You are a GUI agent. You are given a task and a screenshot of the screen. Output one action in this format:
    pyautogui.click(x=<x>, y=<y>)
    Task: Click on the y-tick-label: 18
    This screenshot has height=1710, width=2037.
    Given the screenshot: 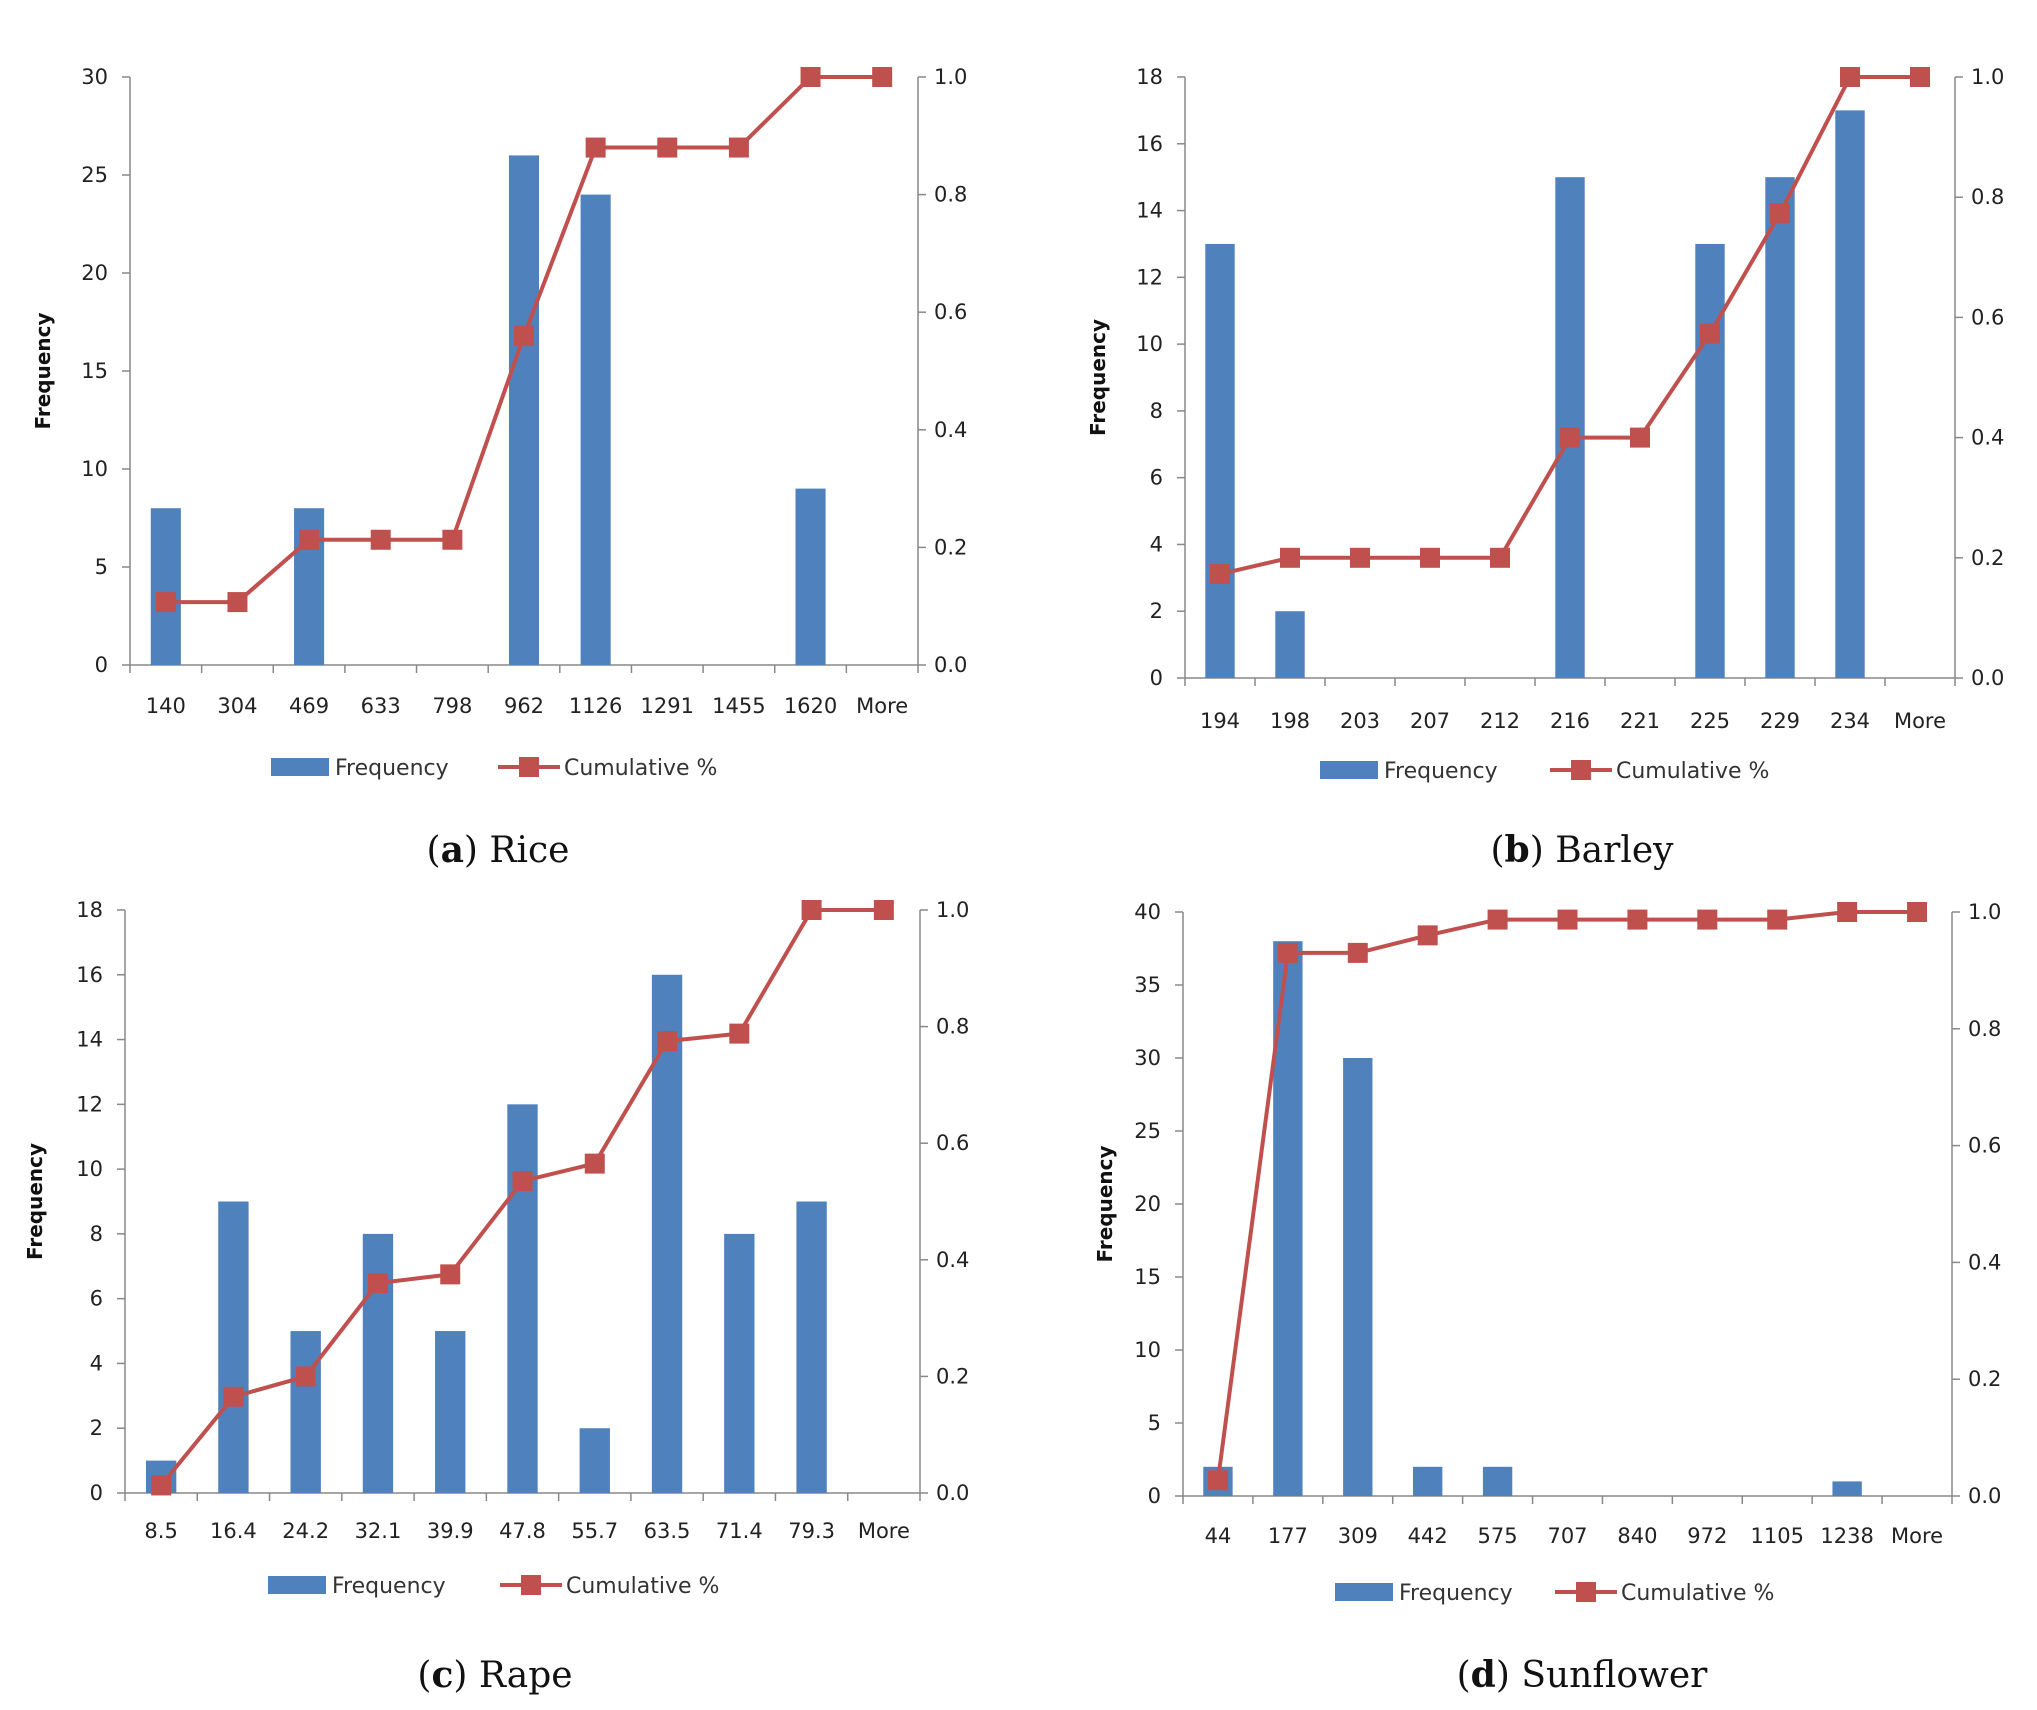 What is the action you would take?
    pyautogui.click(x=1149, y=77)
    